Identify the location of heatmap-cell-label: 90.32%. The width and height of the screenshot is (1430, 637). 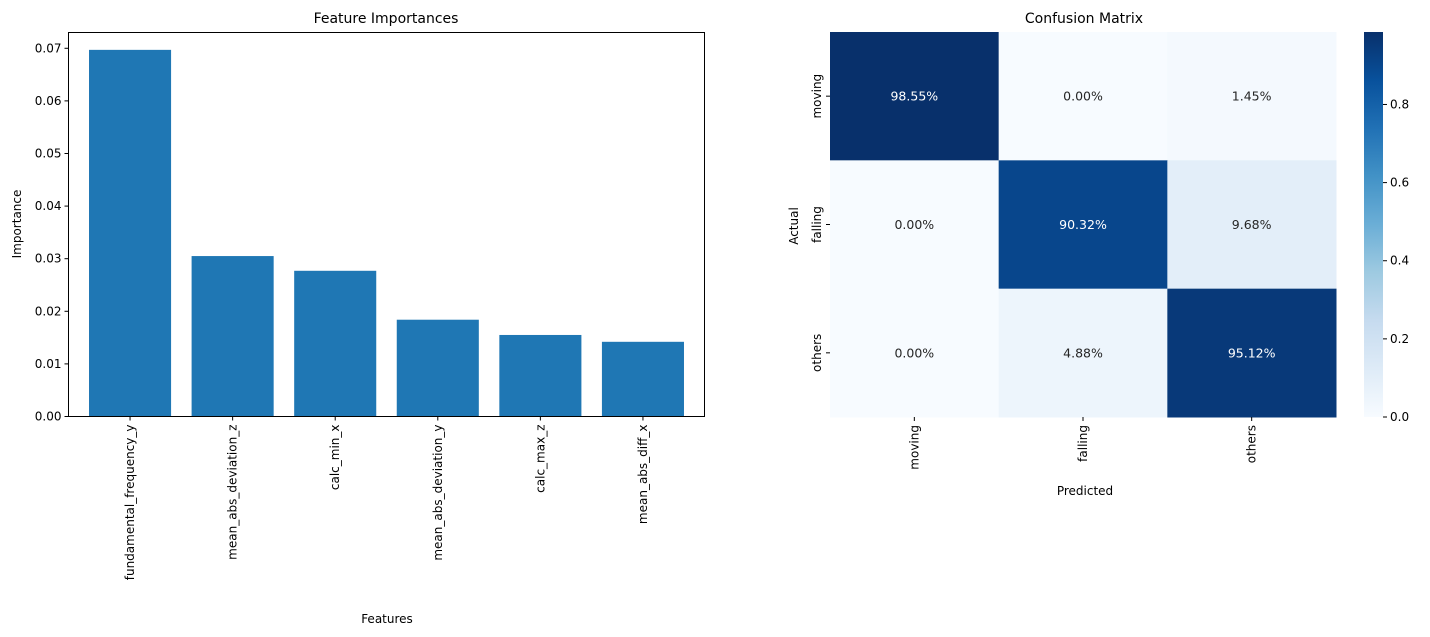
(1083, 224).